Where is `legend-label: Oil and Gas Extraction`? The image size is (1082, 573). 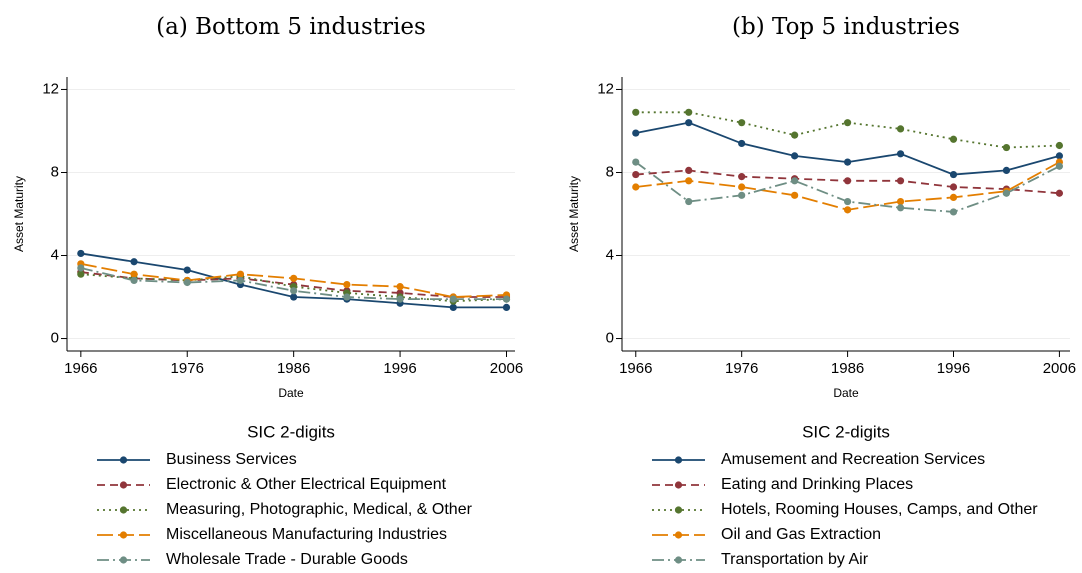
legend-label: Oil and Gas Extraction is located at coordinates (801, 534).